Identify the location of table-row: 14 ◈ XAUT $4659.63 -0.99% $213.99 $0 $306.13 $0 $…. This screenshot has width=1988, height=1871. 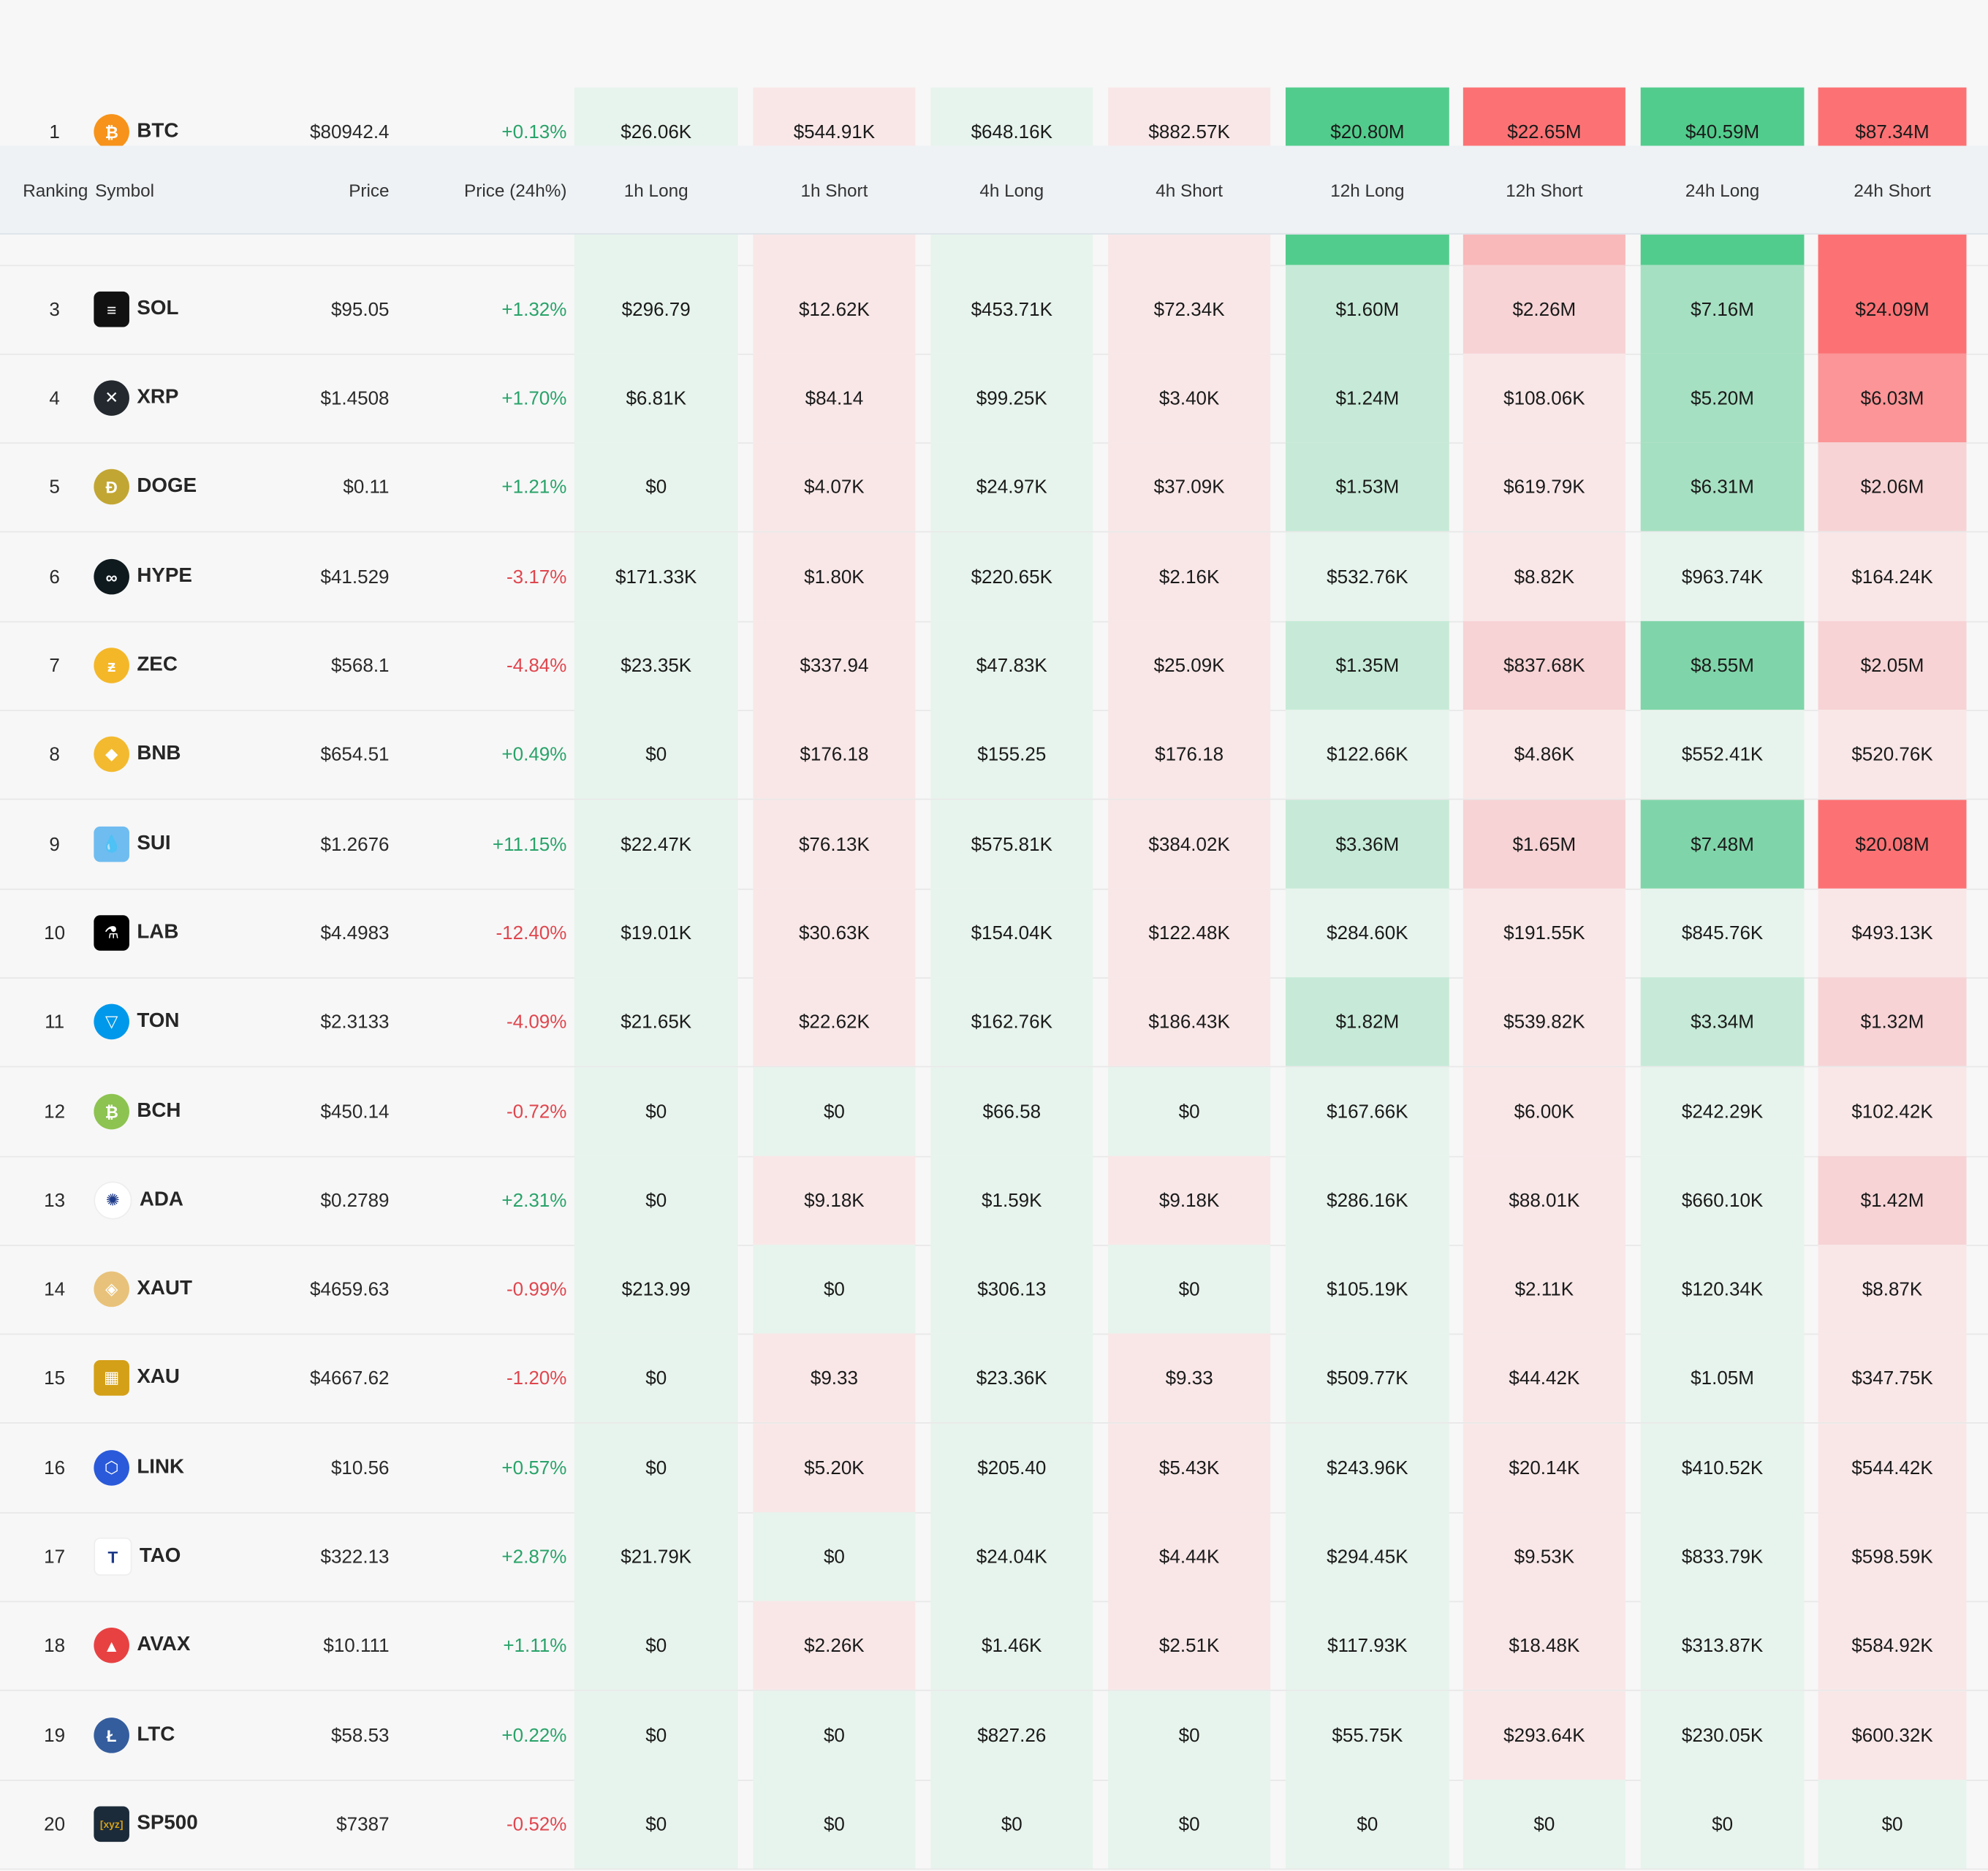
(994, 1290).